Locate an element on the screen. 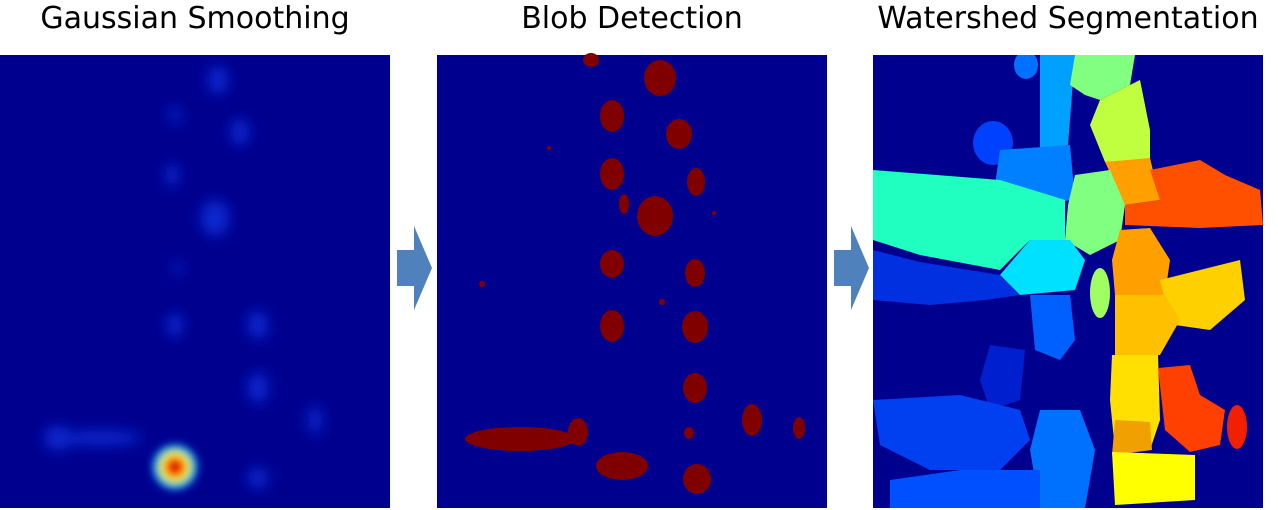 This screenshot has height=510, width=1278. panel-title: Gaussian Smoothing is located at coordinates (194, 18).